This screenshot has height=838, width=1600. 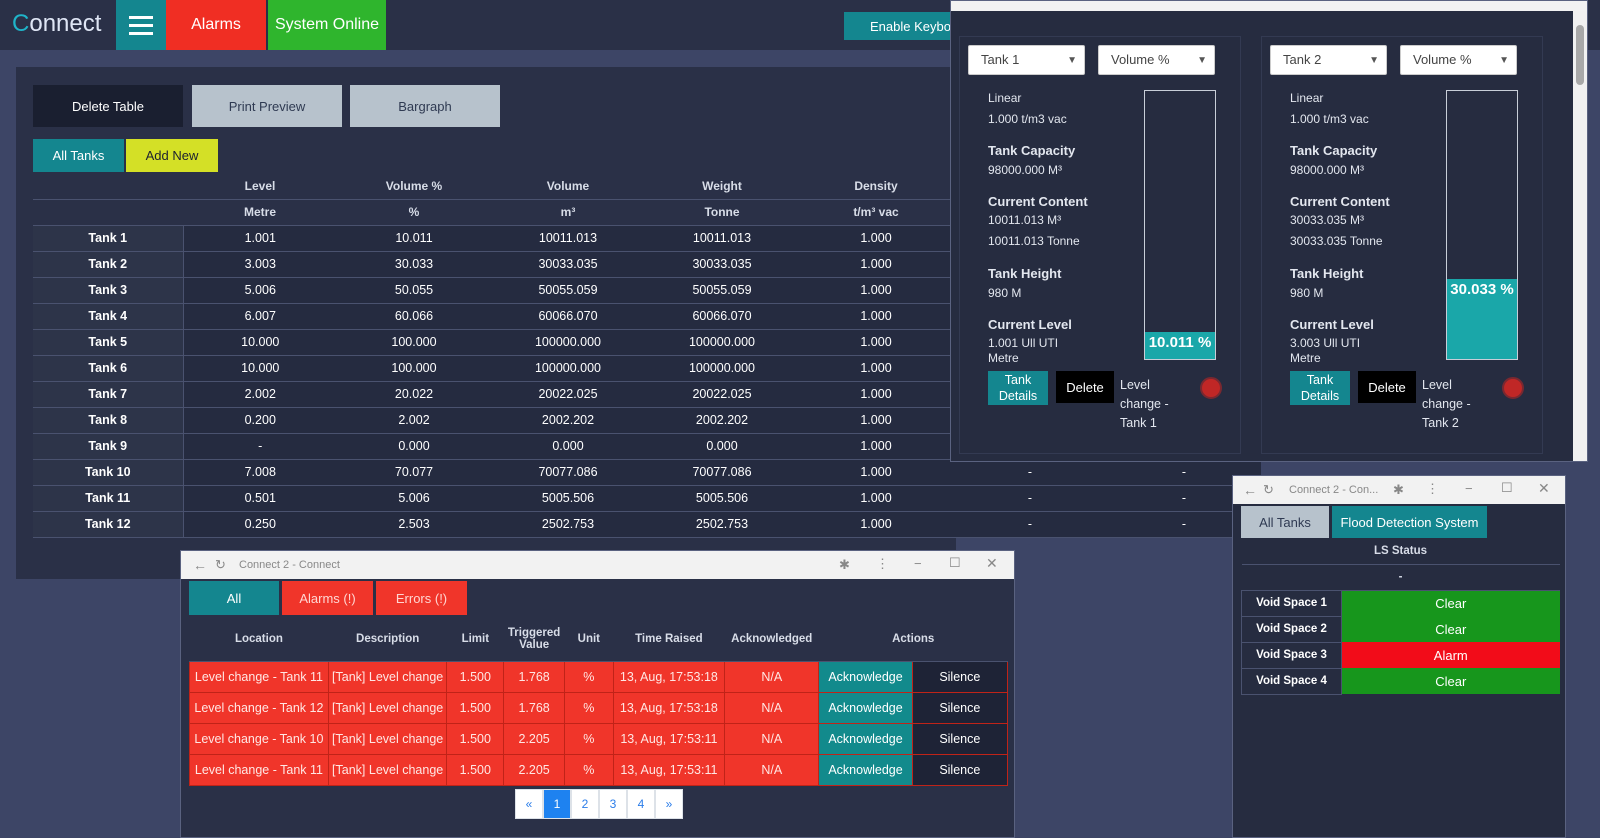 What do you see at coordinates (1340, 201) in the screenshot?
I see `content-label: Current Content` at bounding box center [1340, 201].